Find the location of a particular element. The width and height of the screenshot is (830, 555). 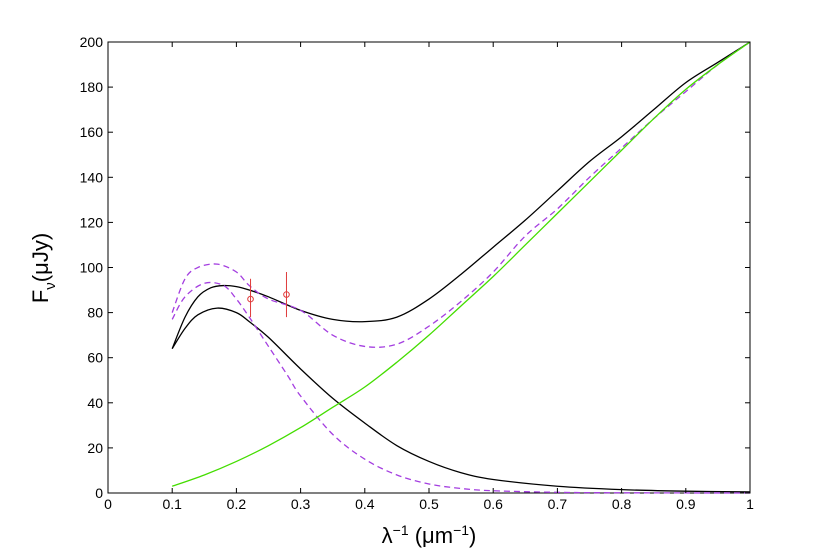

x-tick-label: 0.3 is located at coordinates (301, 504).